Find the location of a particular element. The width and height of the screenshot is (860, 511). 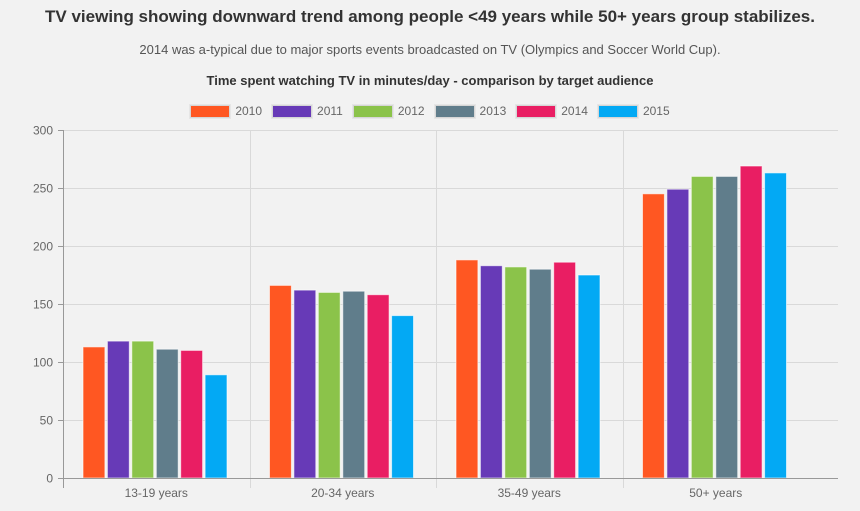

bar-2014-50-years is located at coordinates (751, 322).